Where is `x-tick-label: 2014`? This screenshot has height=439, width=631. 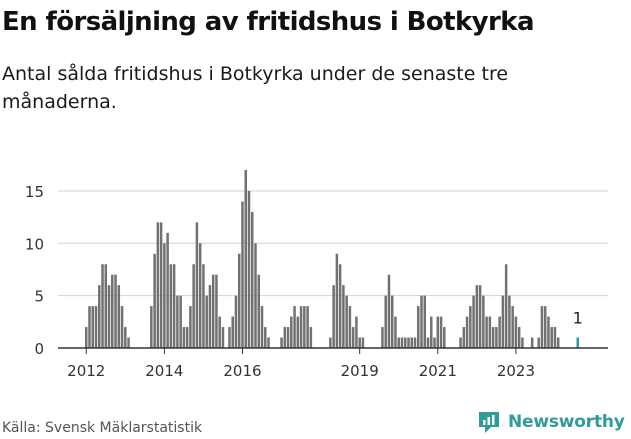
x-tick-label: 2014 is located at coordinates (164, 371).